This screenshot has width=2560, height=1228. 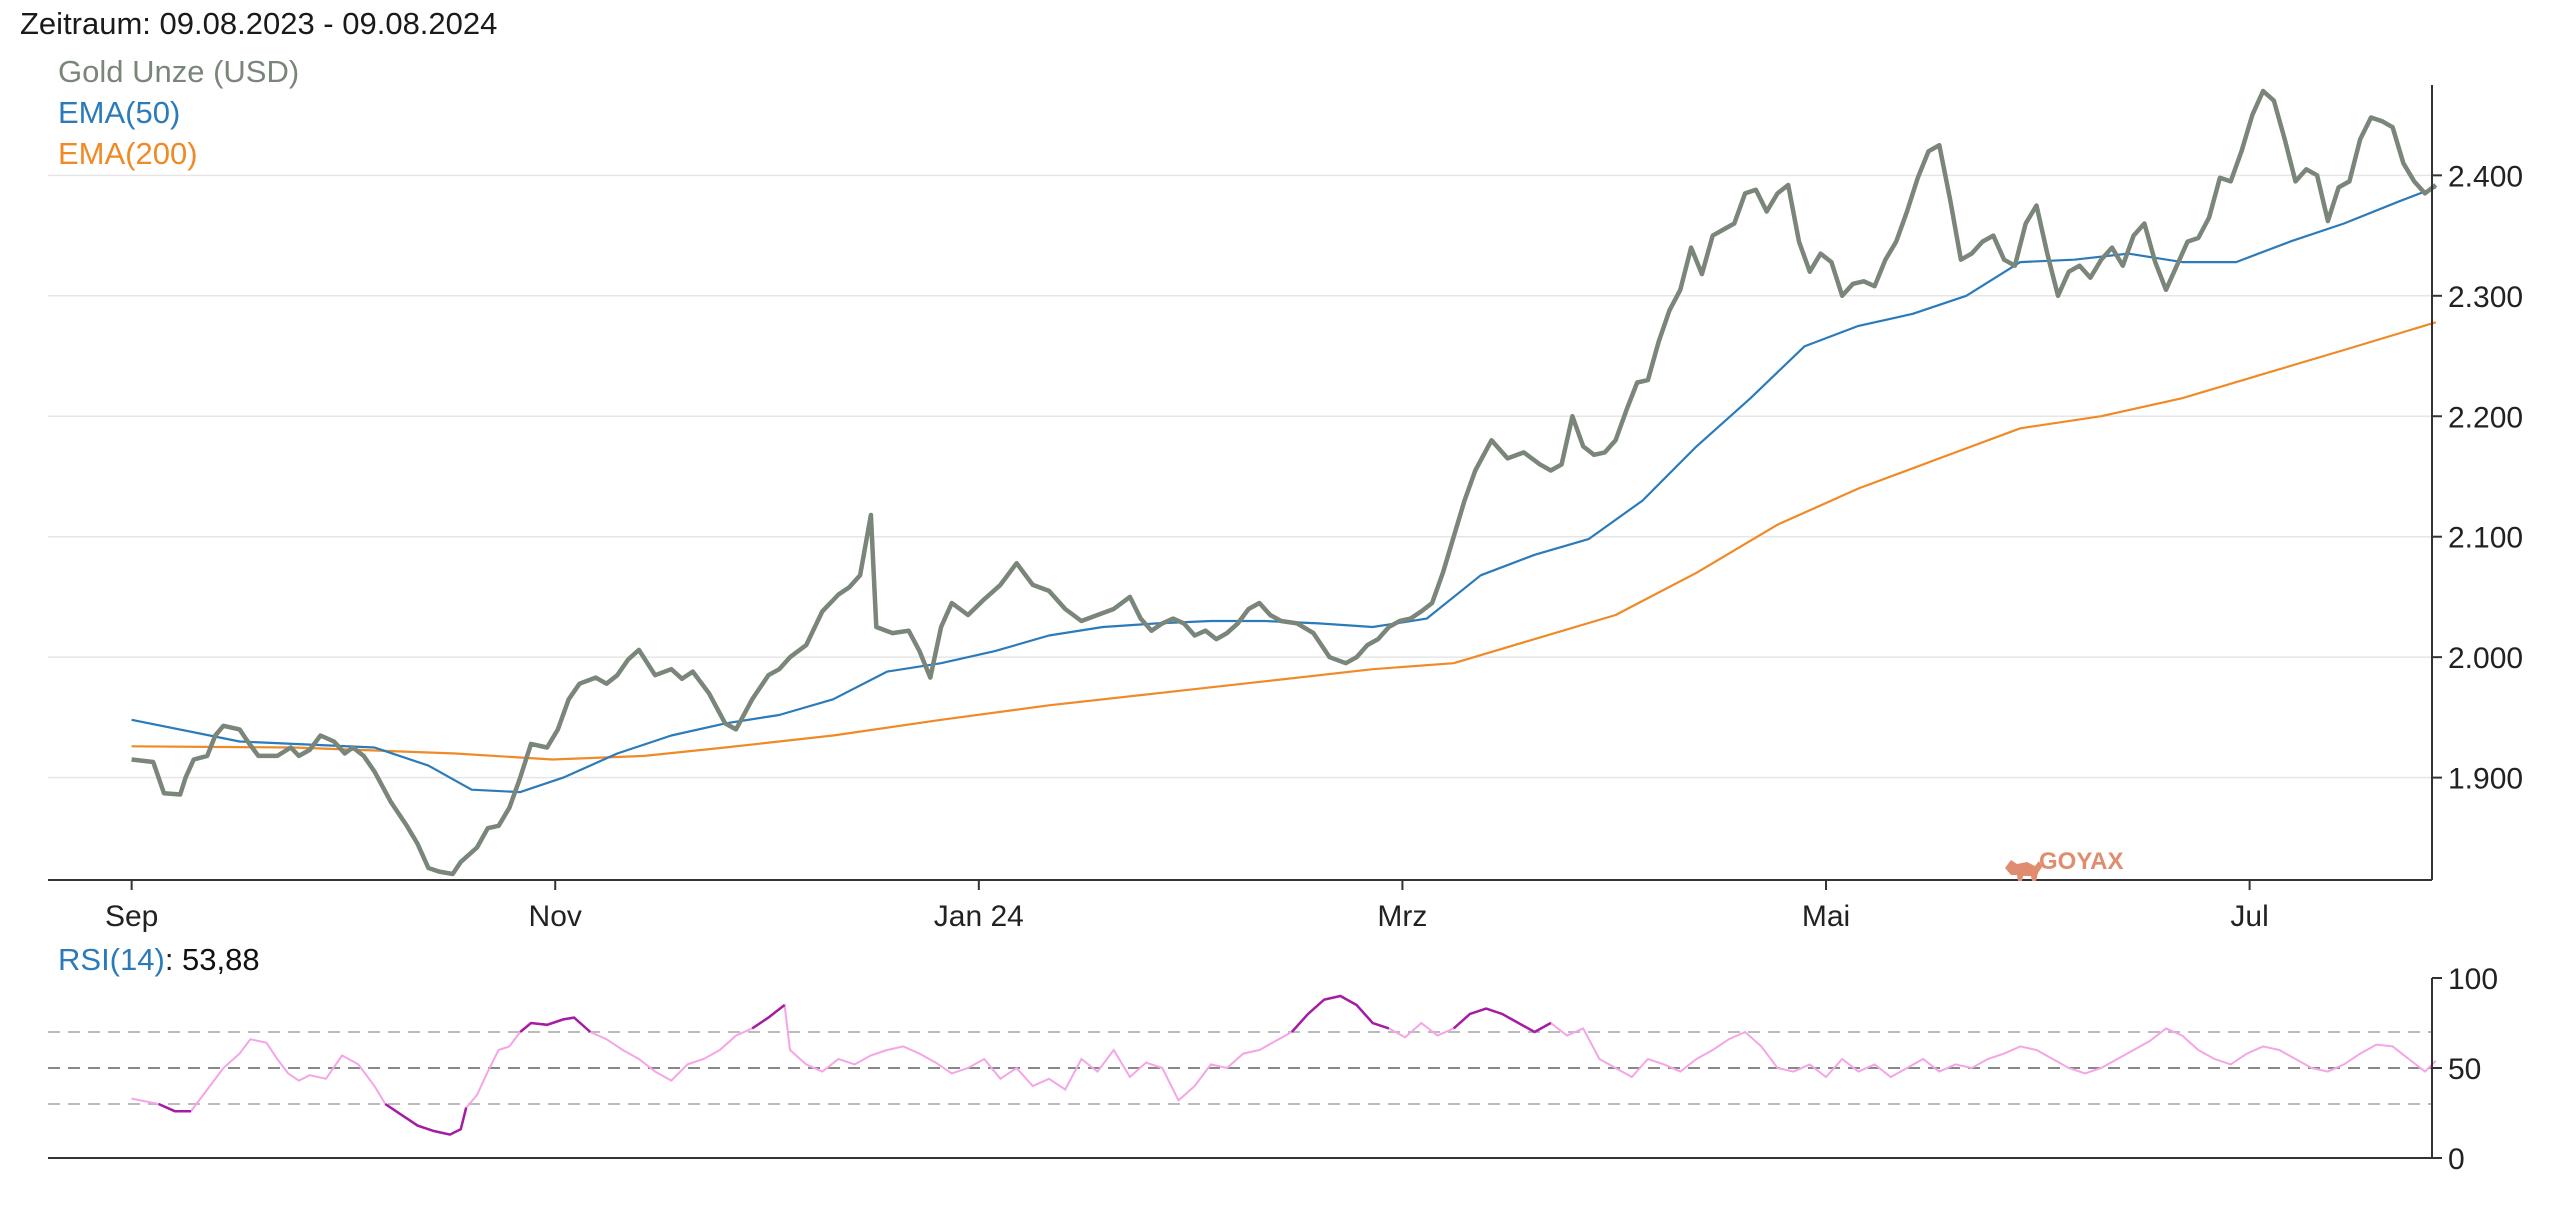 I want to click on rsi-y-tick-label: 0, so click(x=2456, y=1159).